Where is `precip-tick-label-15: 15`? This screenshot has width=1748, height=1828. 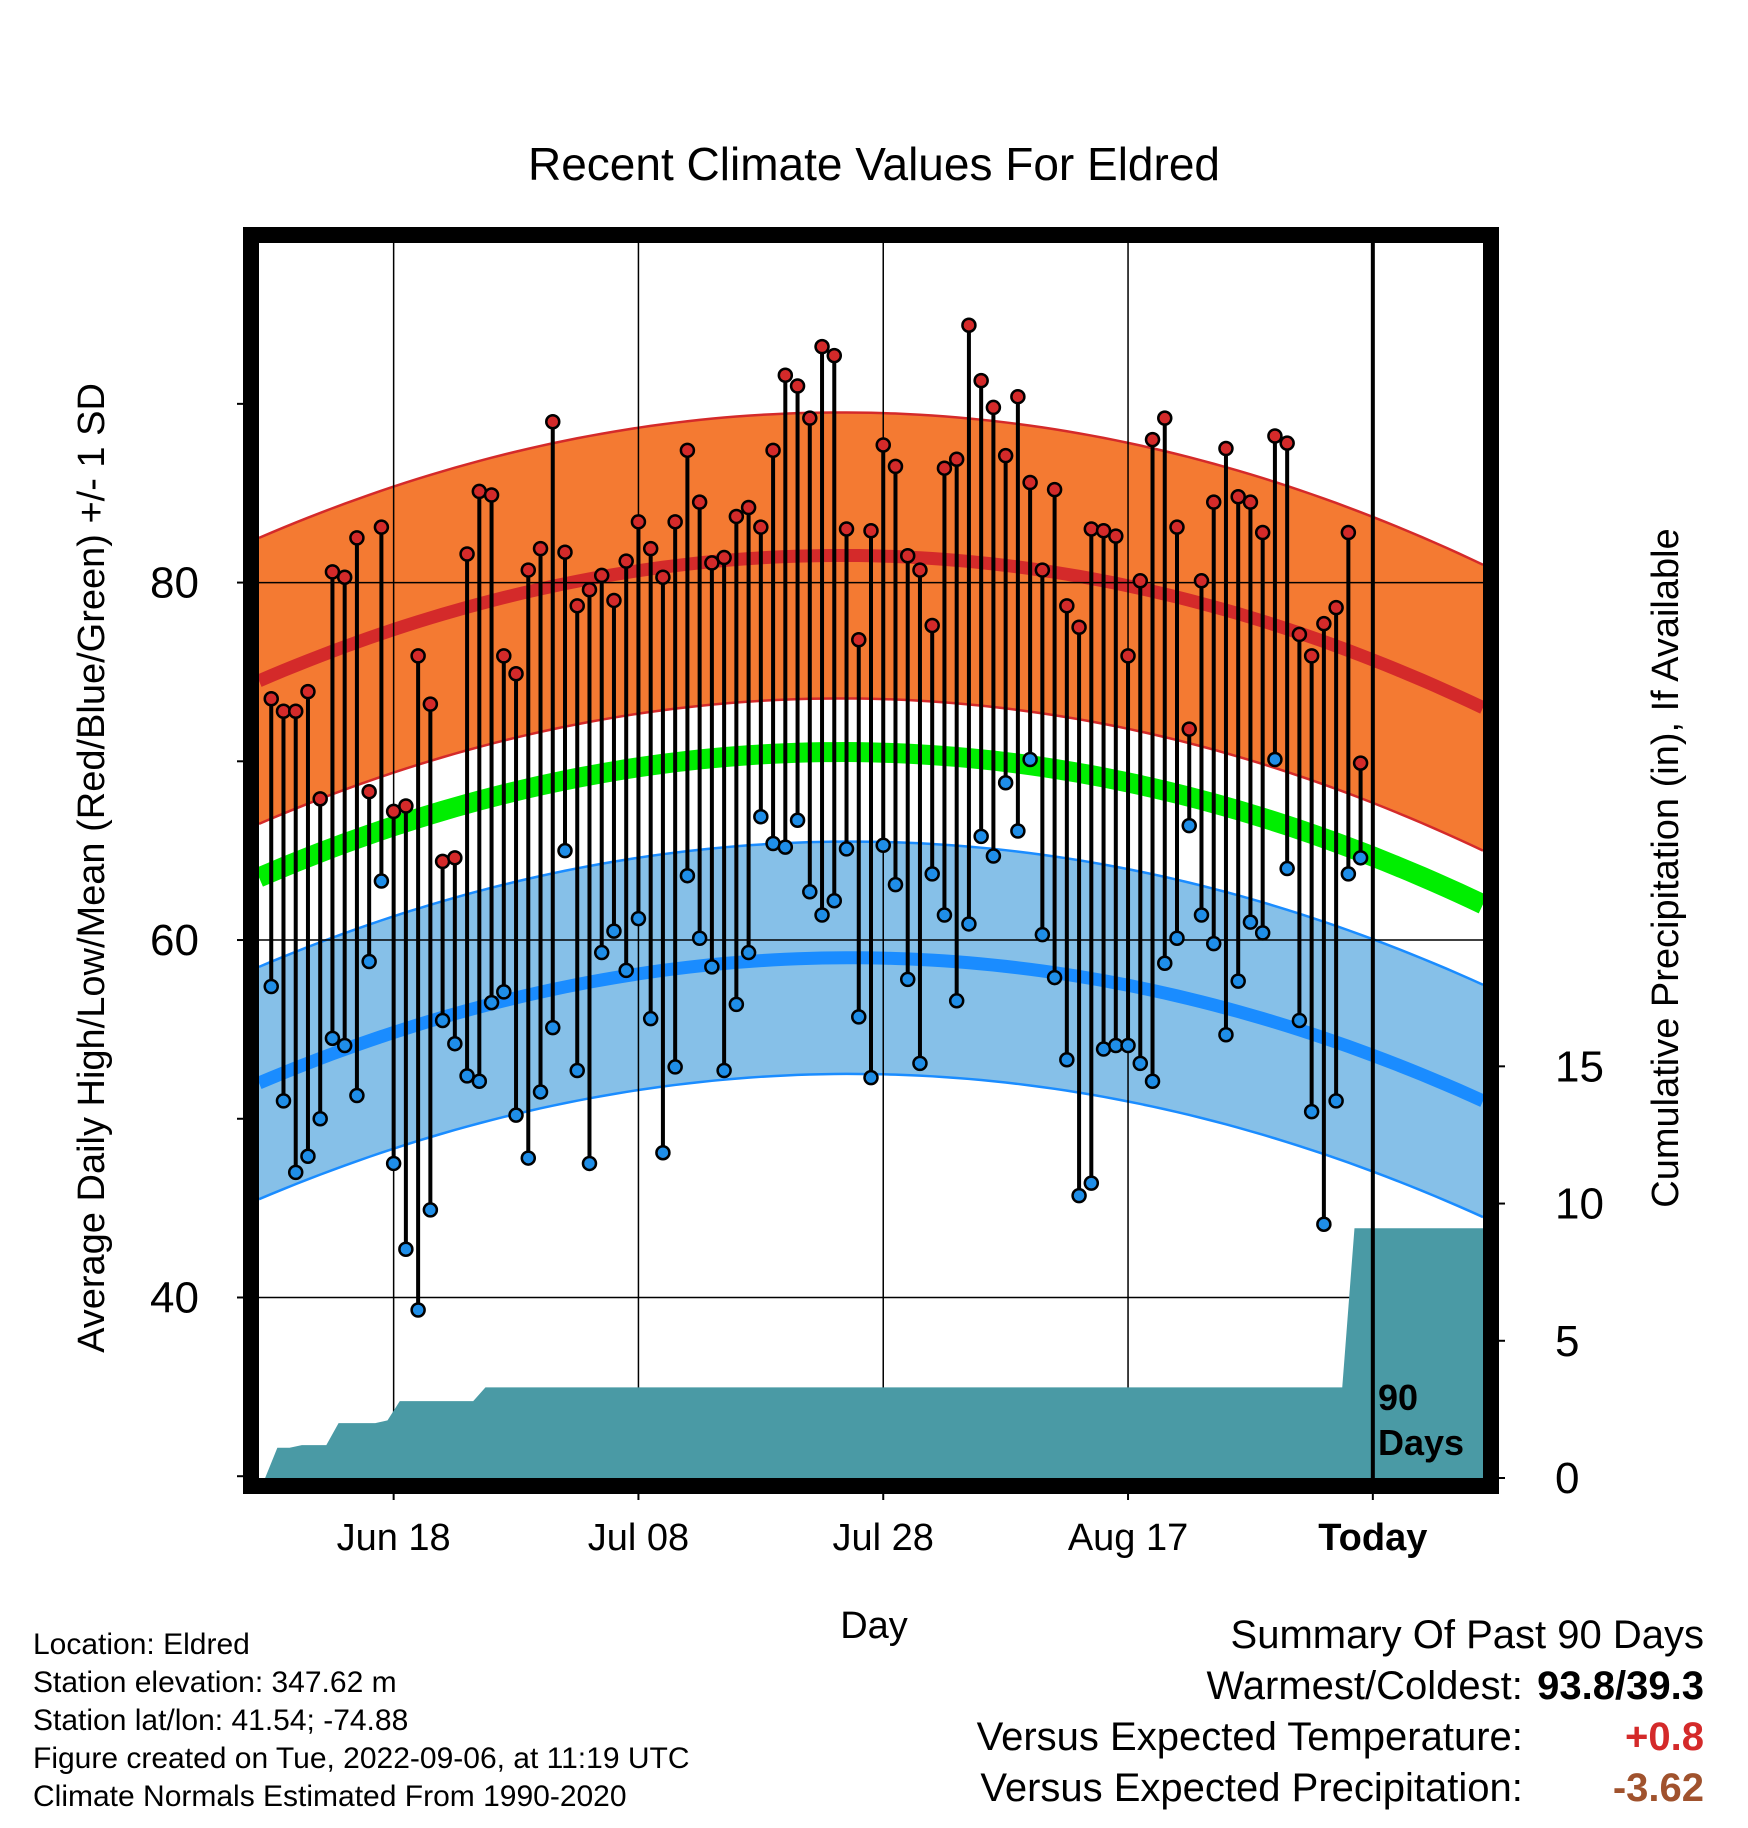
precip-tick-label-15: 15 is located at coordinates (1579, 1066).